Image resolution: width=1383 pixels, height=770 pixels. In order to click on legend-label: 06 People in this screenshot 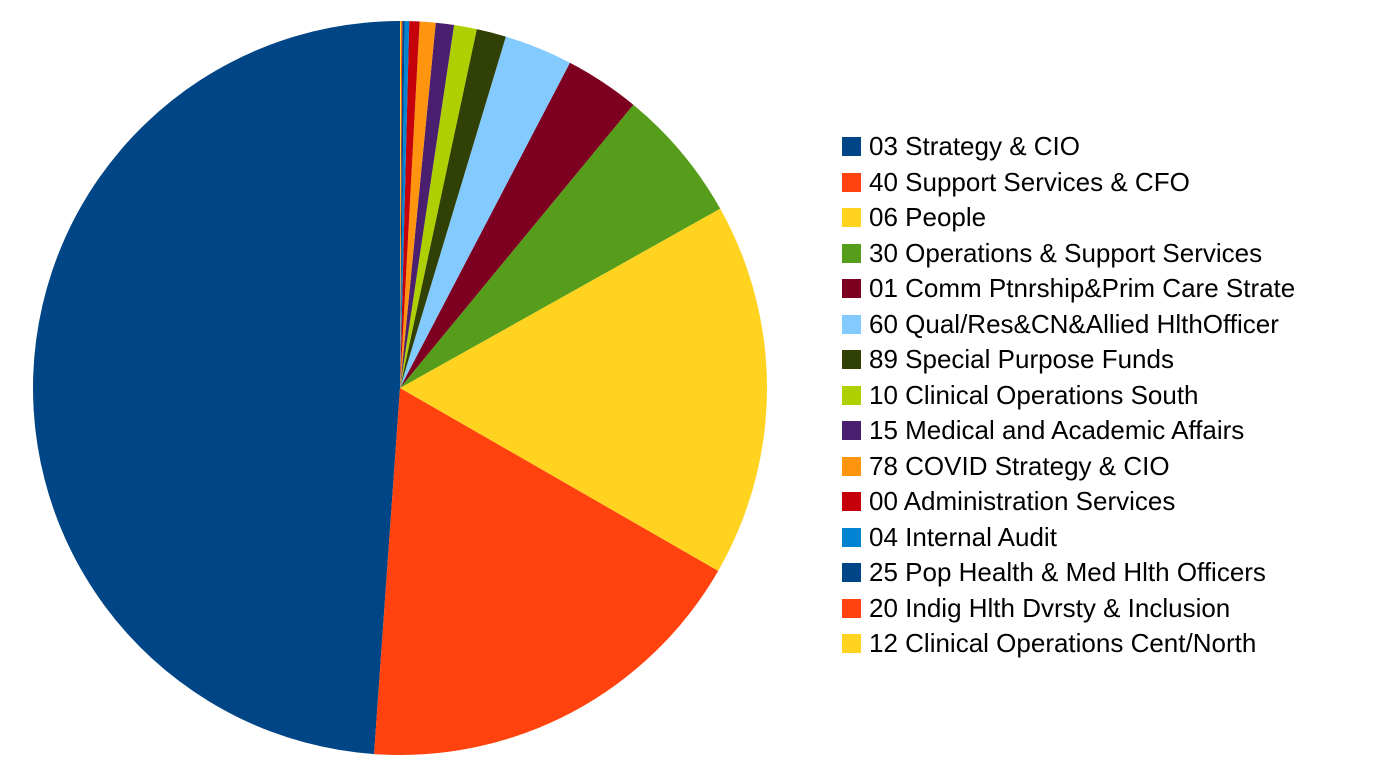, I will do `click(928, 217)`.